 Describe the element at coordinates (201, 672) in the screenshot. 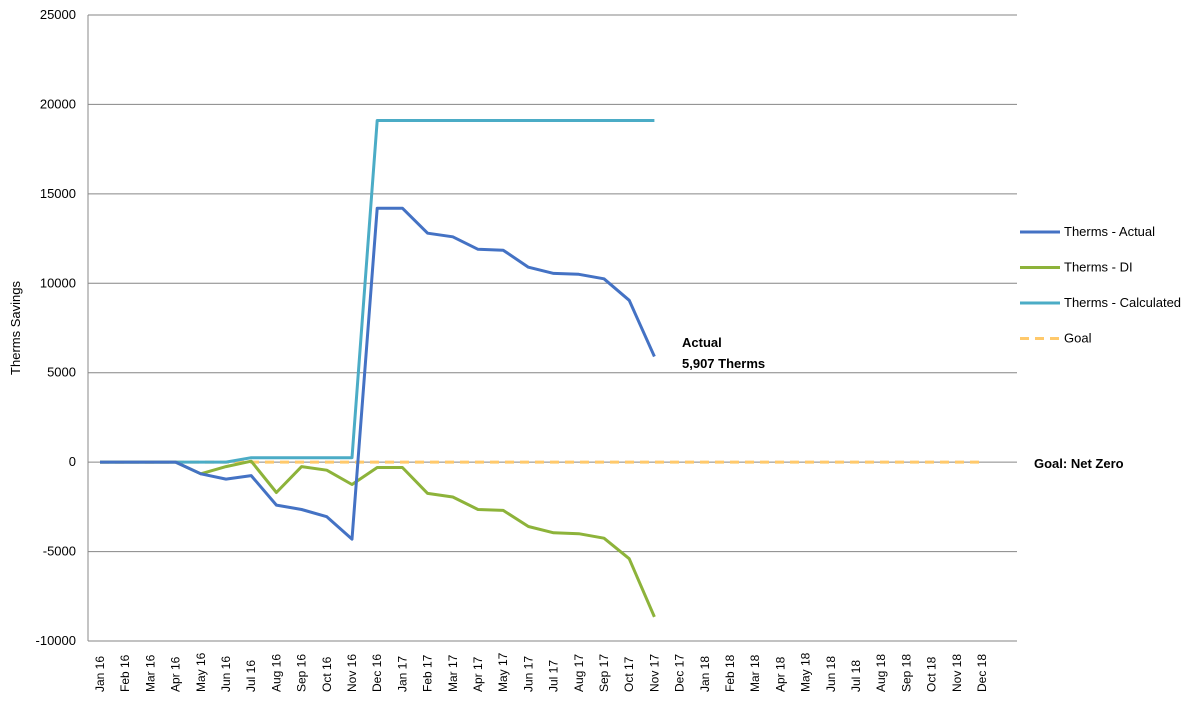

I see `x-tick-label: May 16` at that location.